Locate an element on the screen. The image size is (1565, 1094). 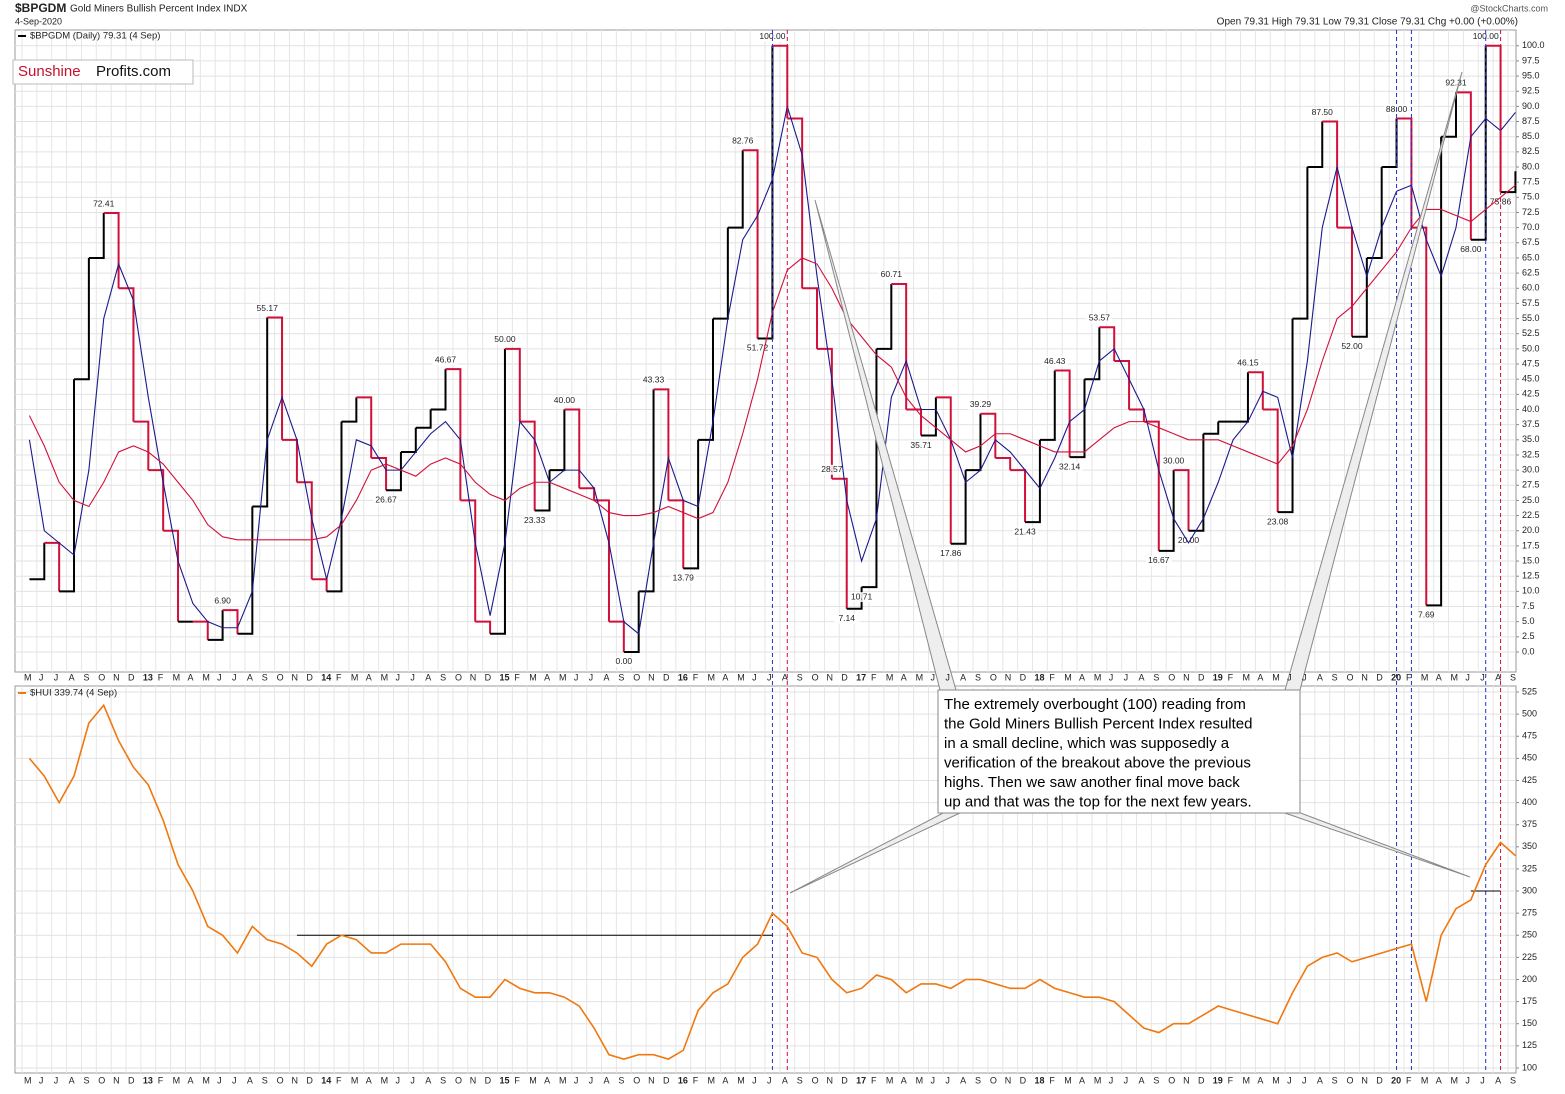
value-label: 46.15 is located at coordinates (1248, 362).